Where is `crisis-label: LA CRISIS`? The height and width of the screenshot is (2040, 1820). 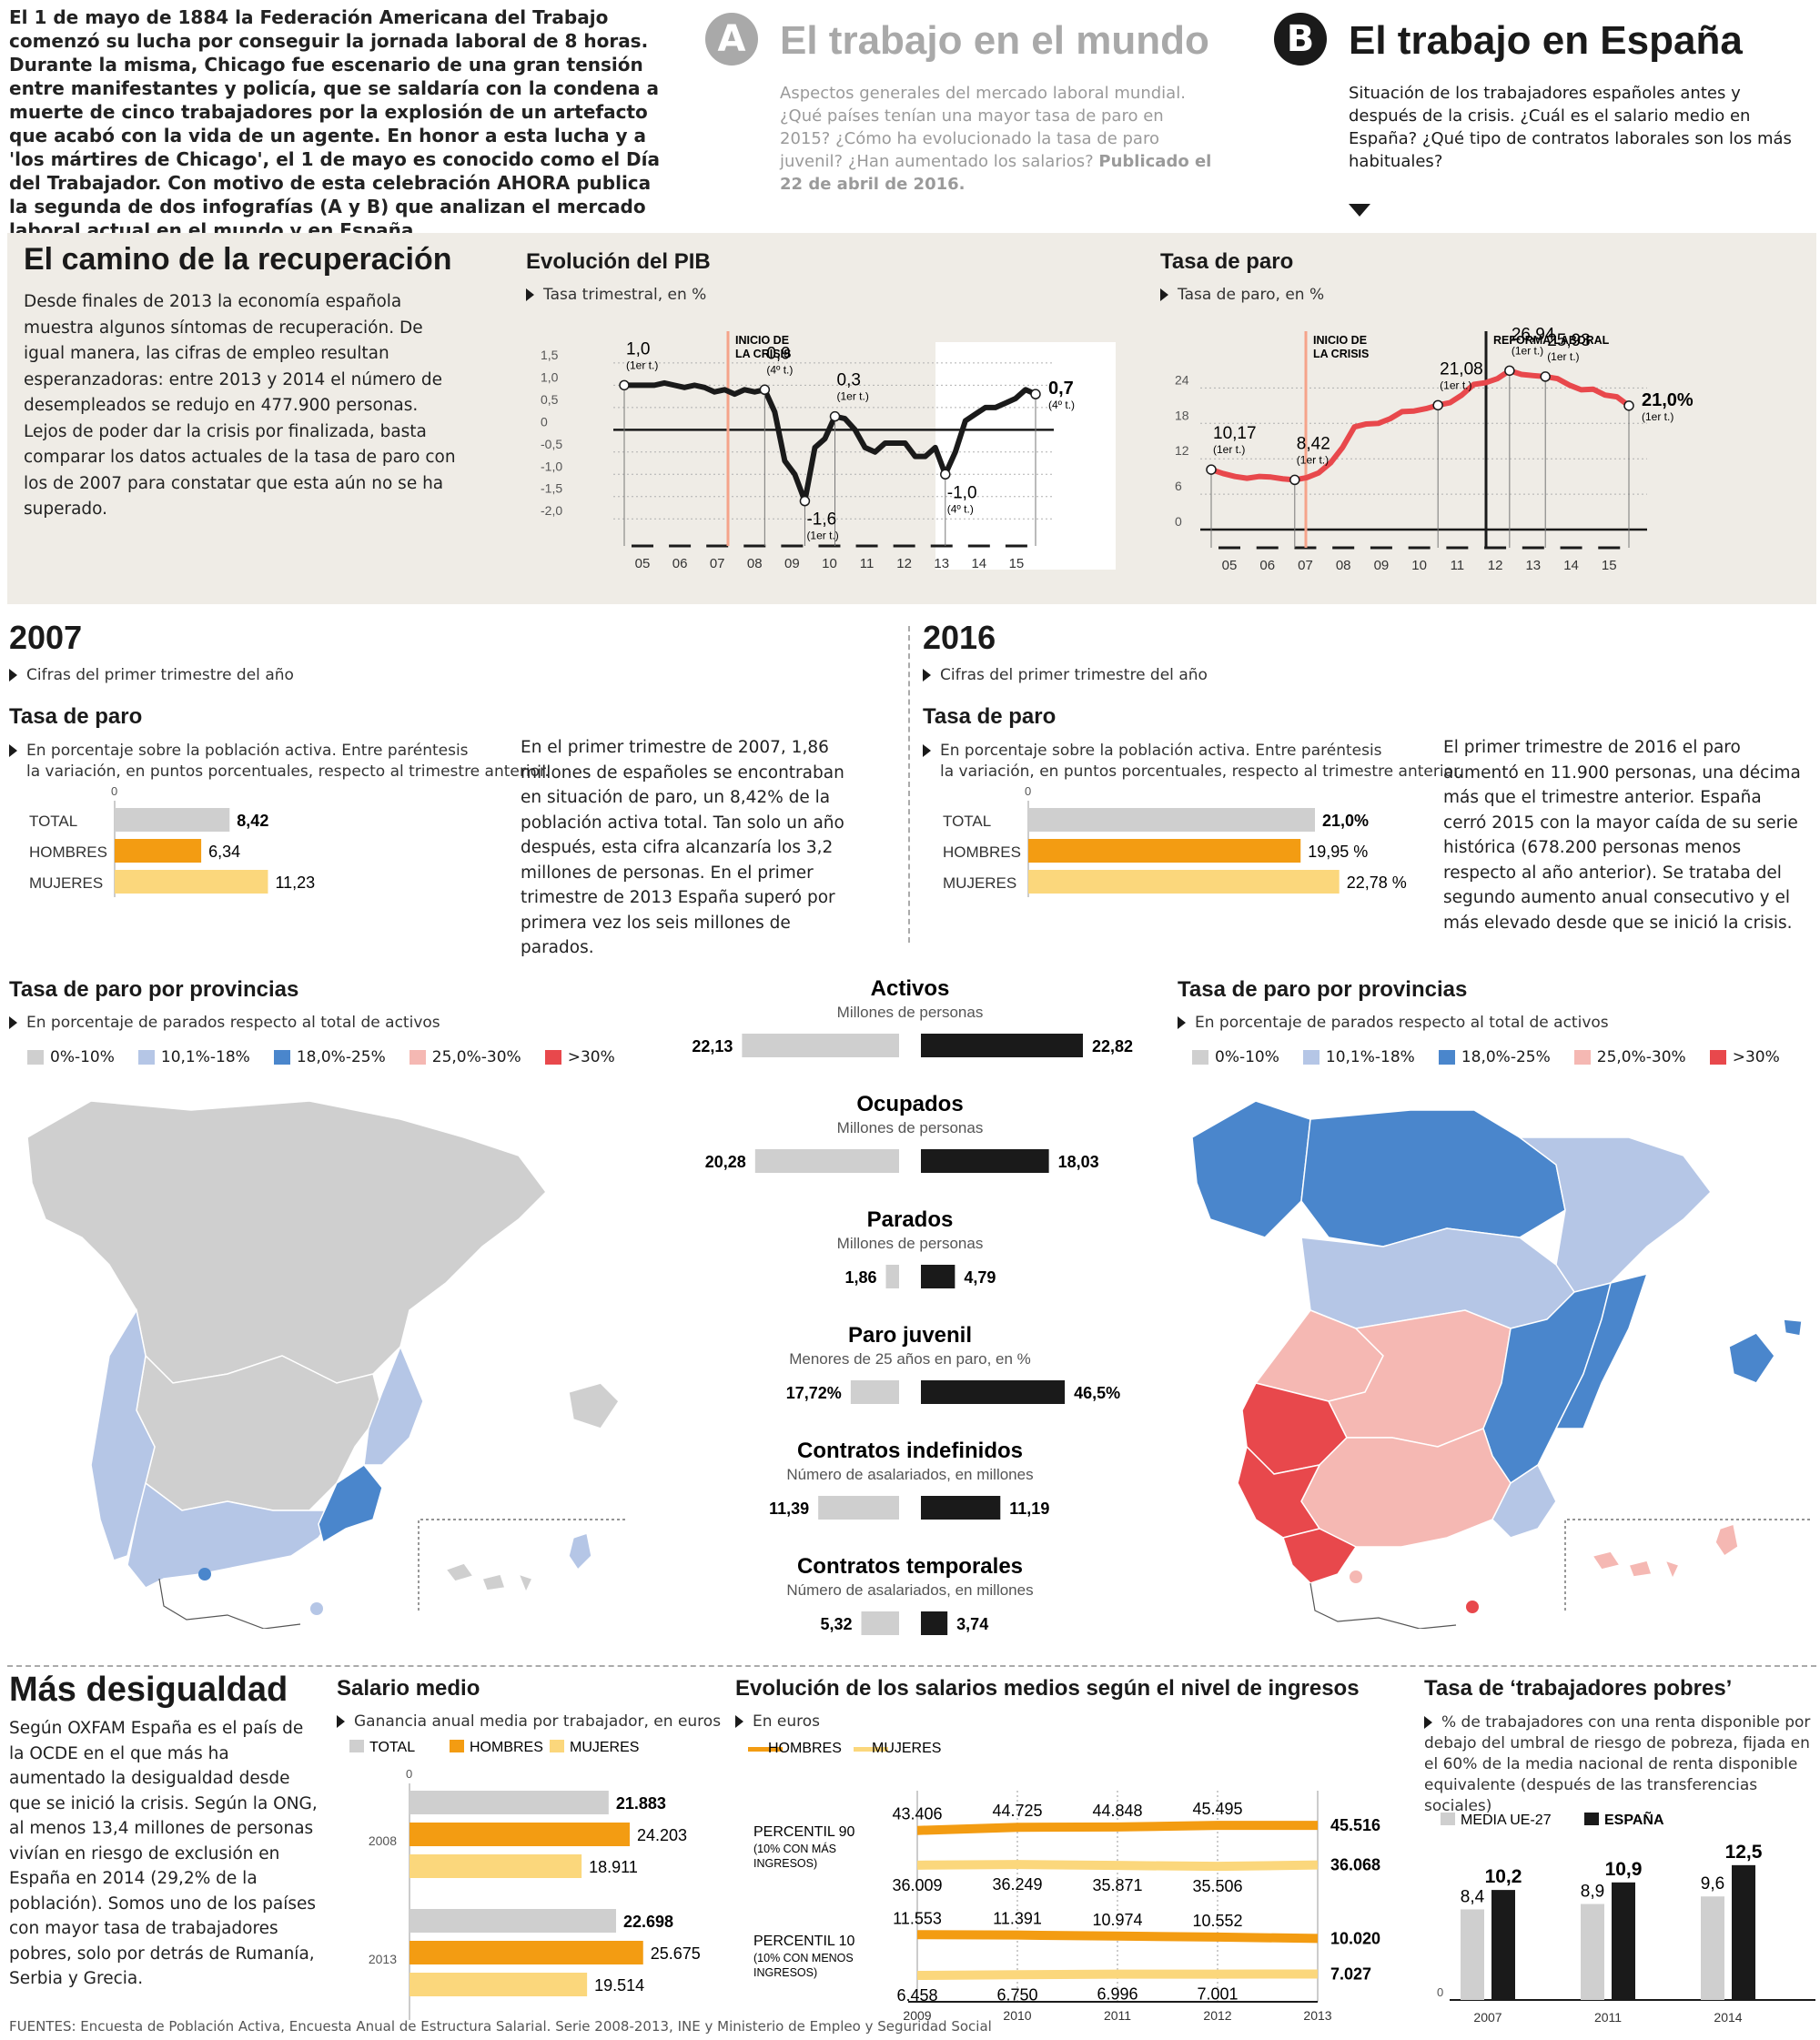 crisis-label: LA CRISIS is located at coordinates (763, 354).